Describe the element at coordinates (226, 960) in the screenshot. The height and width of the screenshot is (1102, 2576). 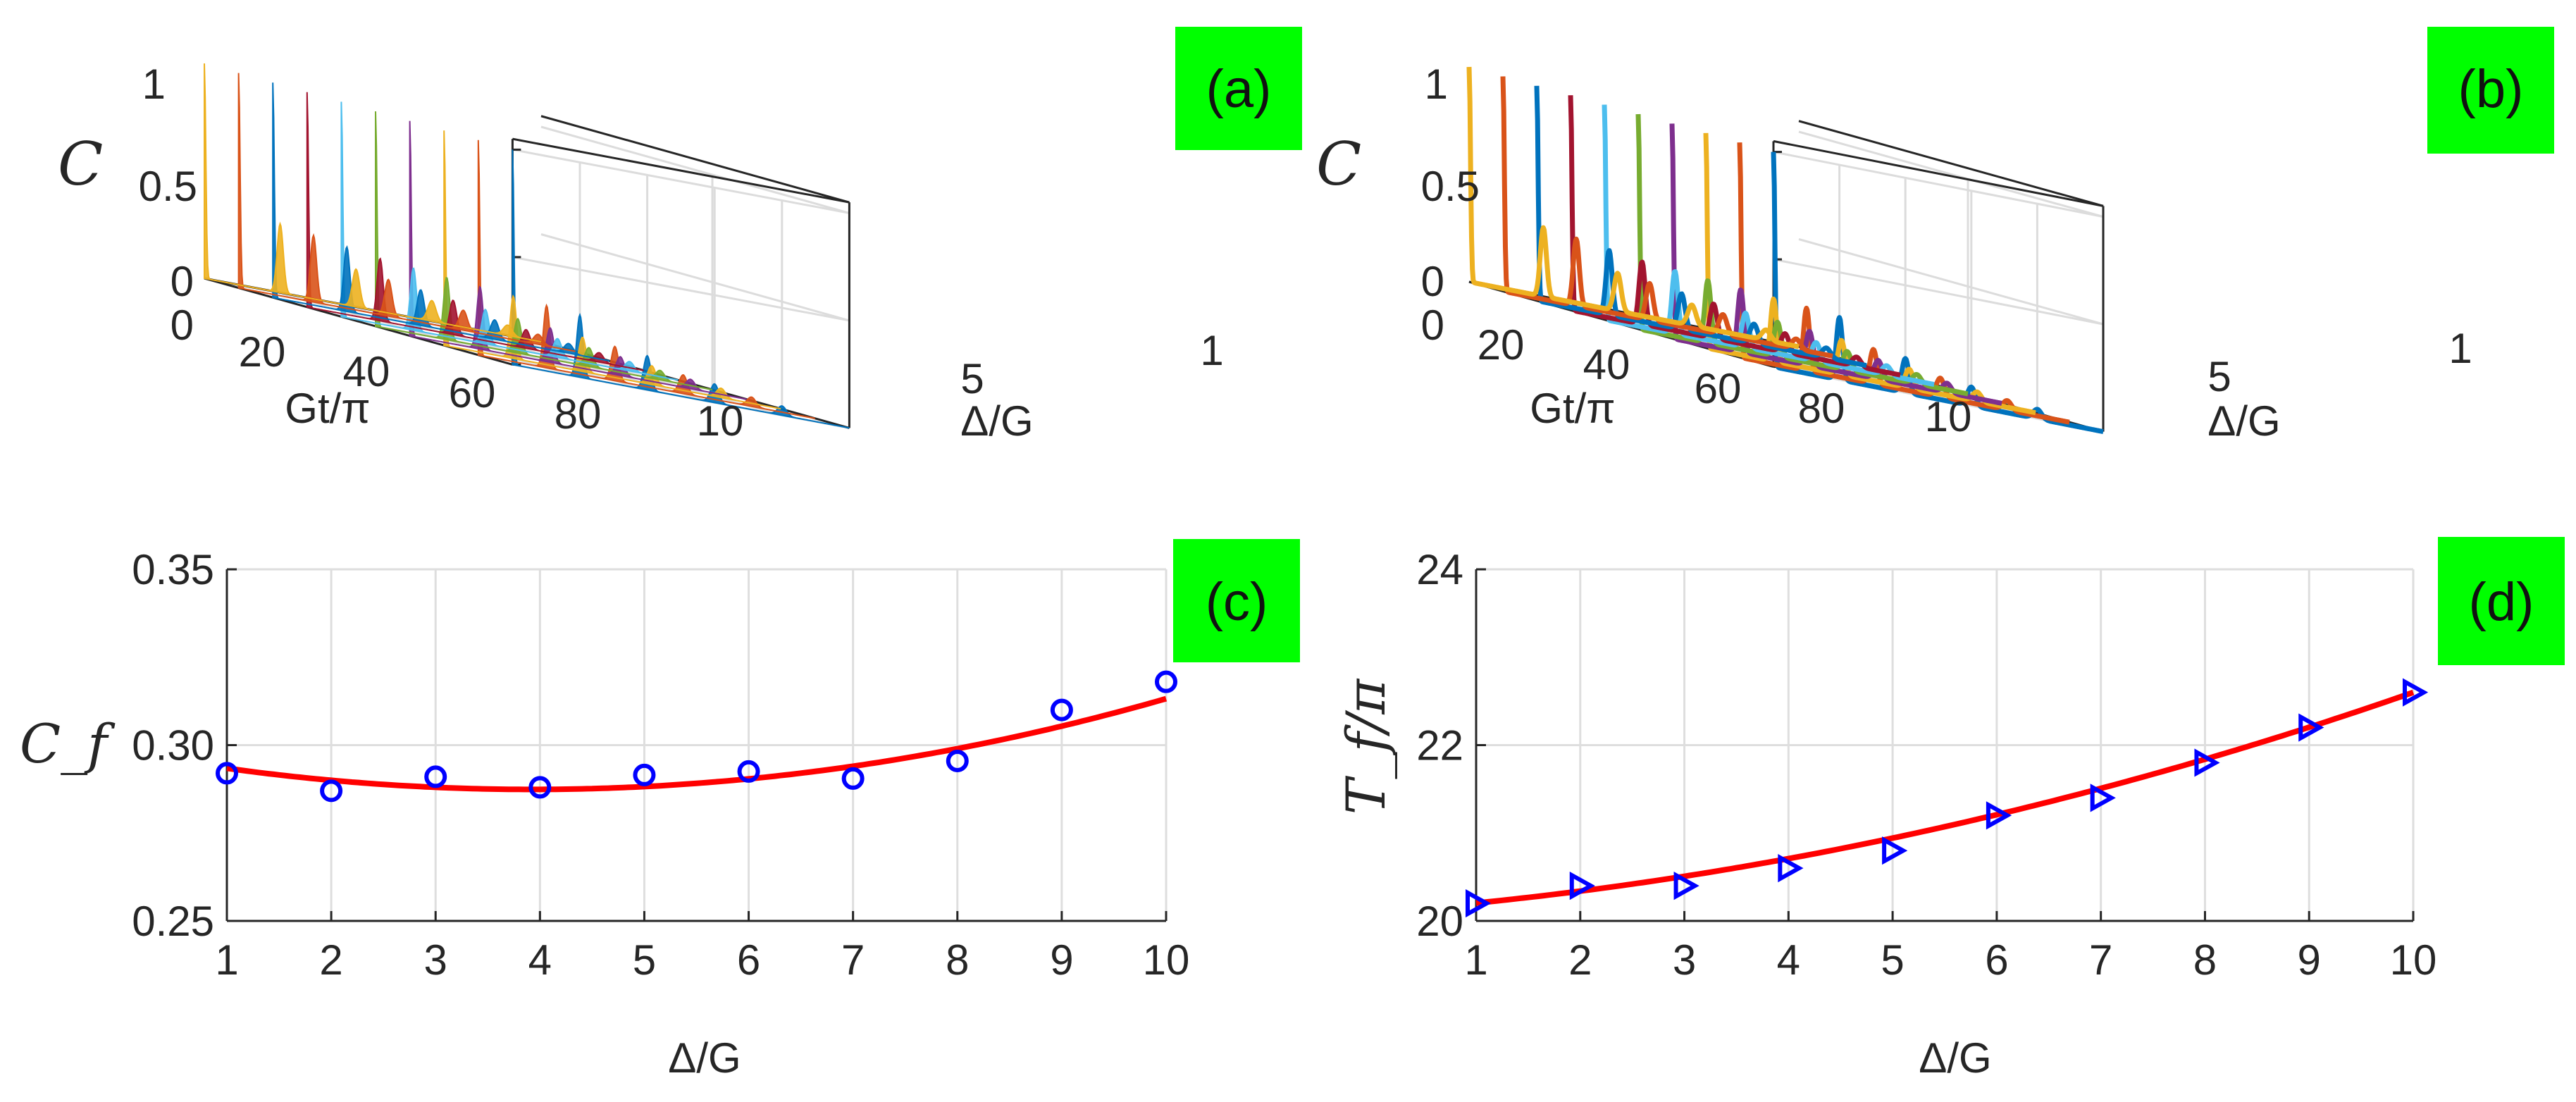
I see `panel-c-xtick-label: 1` at that location.